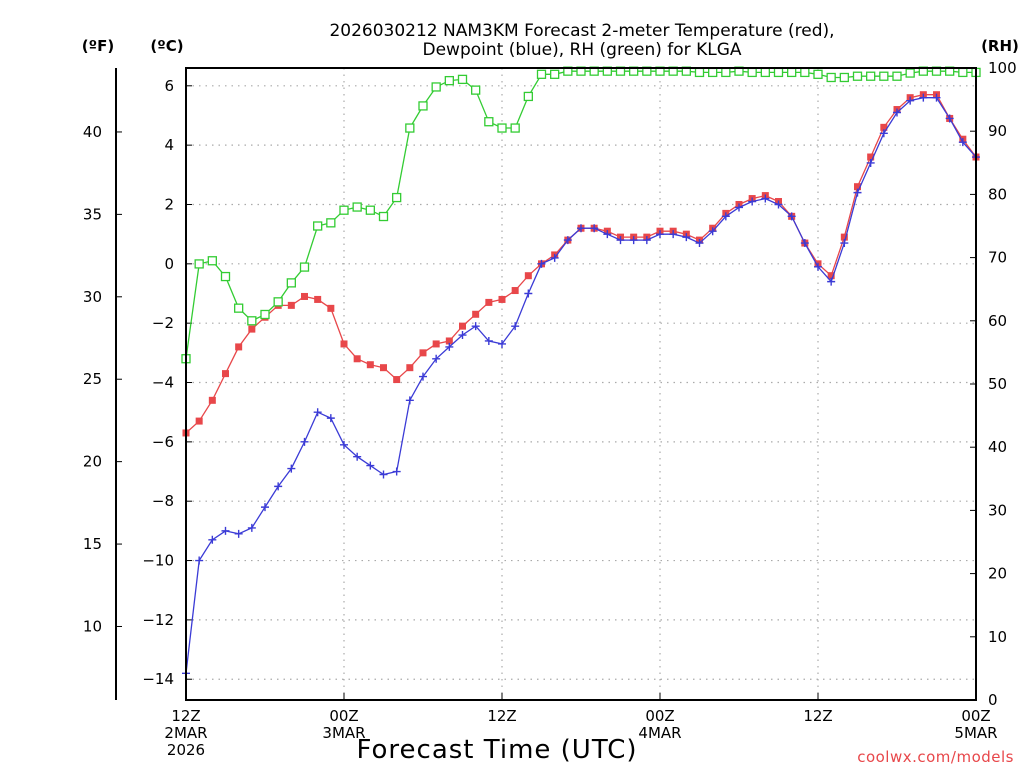 This screenshot has width=1024, height=768. Describe the element at coordinates (997, 258) in the screenshot. I see `rh-tick-label: 70` at that location.